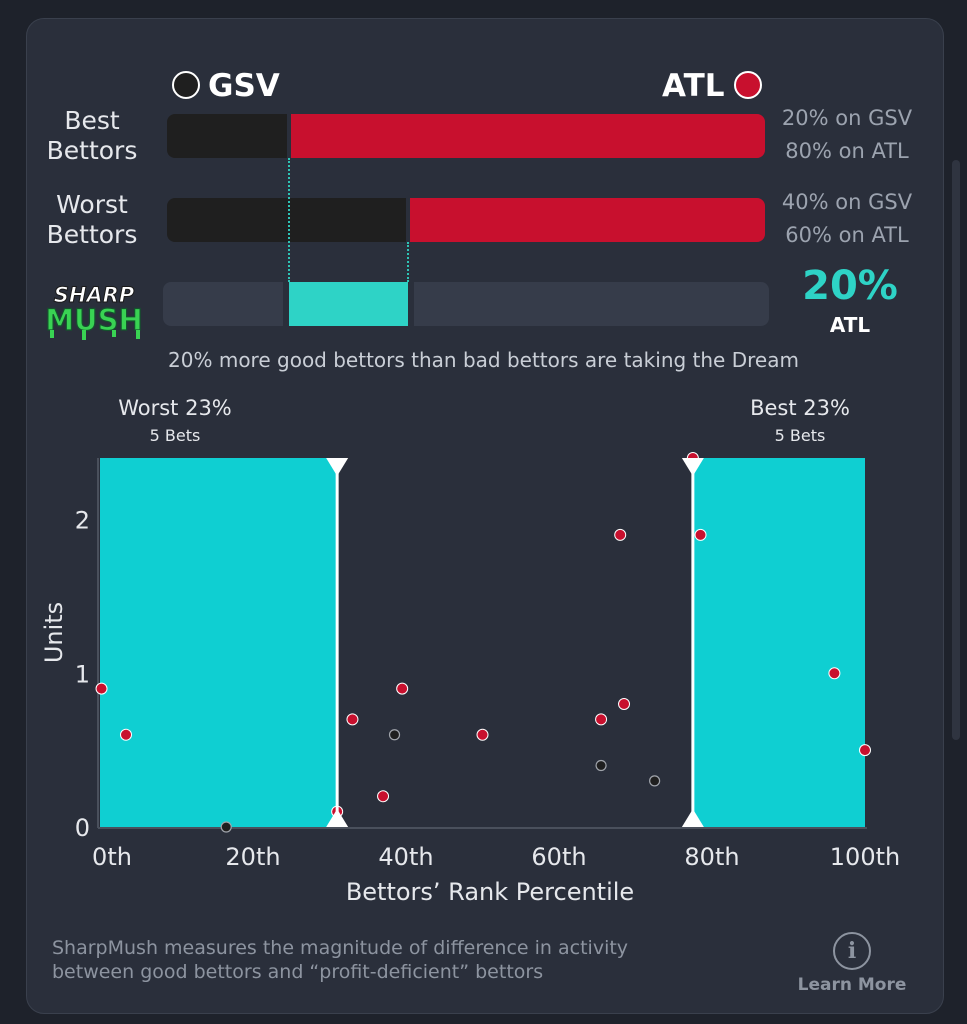  What do you see at coordinates (515, 642) in the screenshot?
I see `handles-layer` at bounding box center [515, 642].